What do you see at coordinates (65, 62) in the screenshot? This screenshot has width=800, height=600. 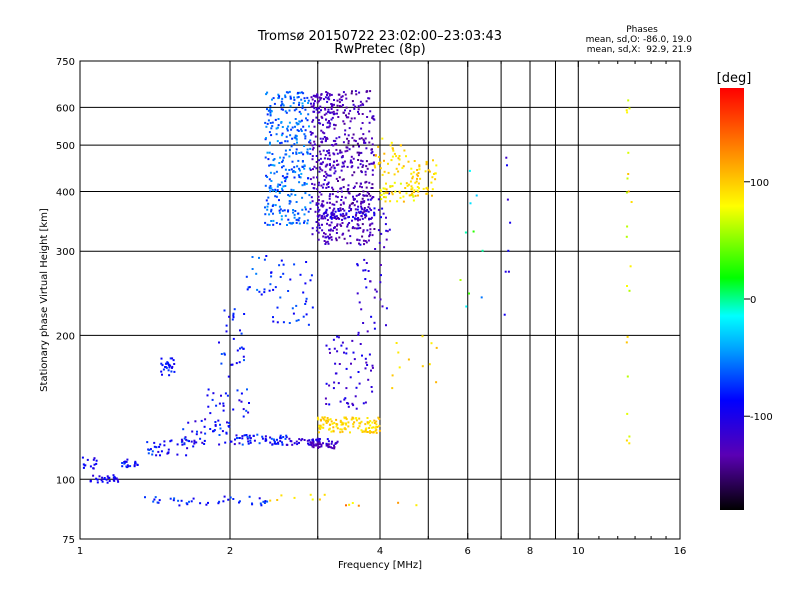 I see `y-tick-label: 750` at bounding box center [65, 62].